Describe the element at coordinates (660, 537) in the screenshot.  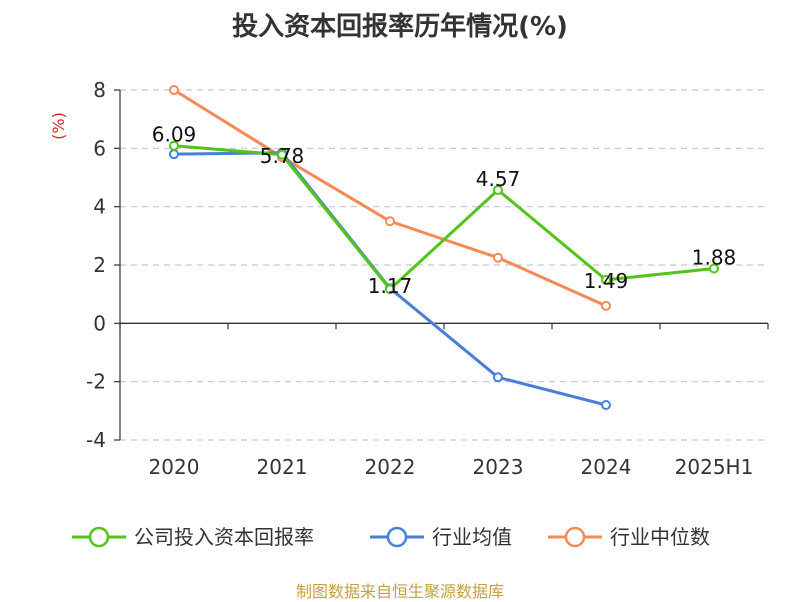
I see `legend-label: 行业中位数` at that location.